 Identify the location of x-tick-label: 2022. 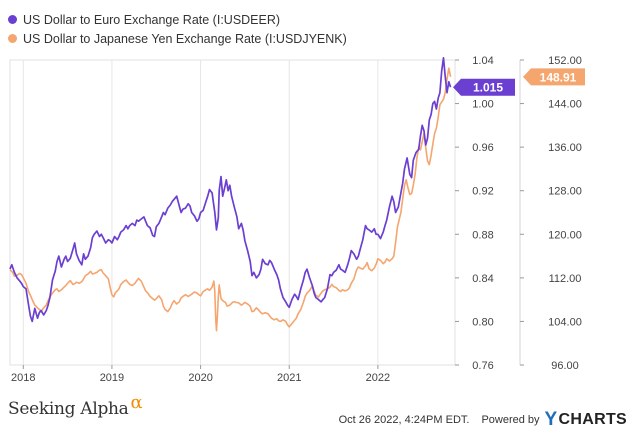
(378, 378).